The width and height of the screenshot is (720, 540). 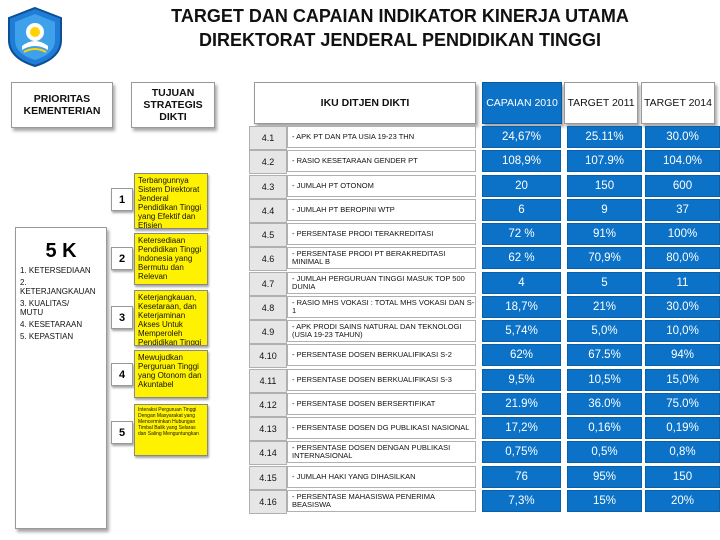 I want to click on indicator-description: - PERSENTASE DOSEN BERKUALIFIKASI S-2, so click(x=381, y=355).